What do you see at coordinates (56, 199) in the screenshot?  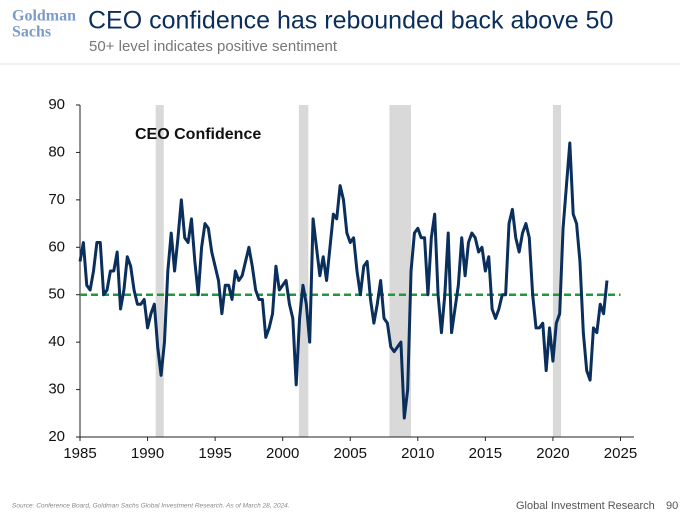 I see `y-tick-label: 70` at bounding box center [56, 199].